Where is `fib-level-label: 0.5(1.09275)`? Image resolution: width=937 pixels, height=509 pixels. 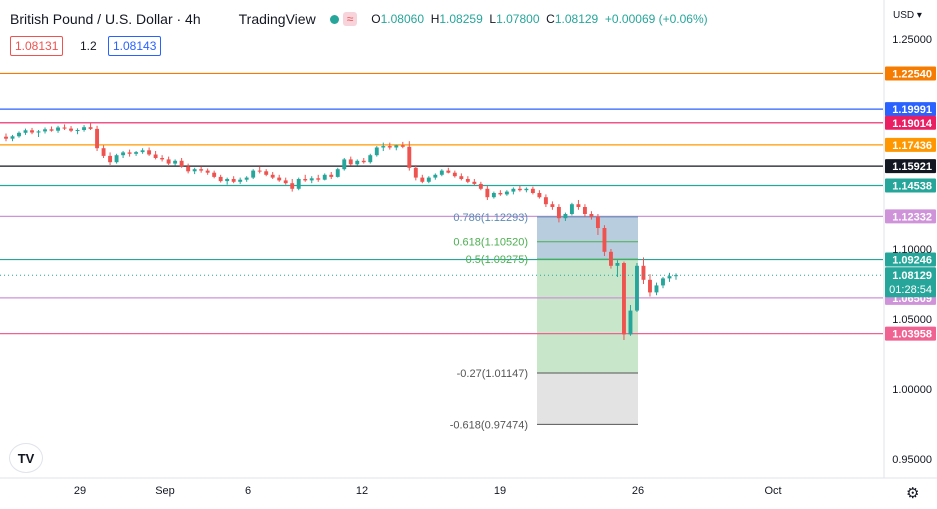
fib-level-label: 0.5(1.09275) is located at coordinates (497, 260).